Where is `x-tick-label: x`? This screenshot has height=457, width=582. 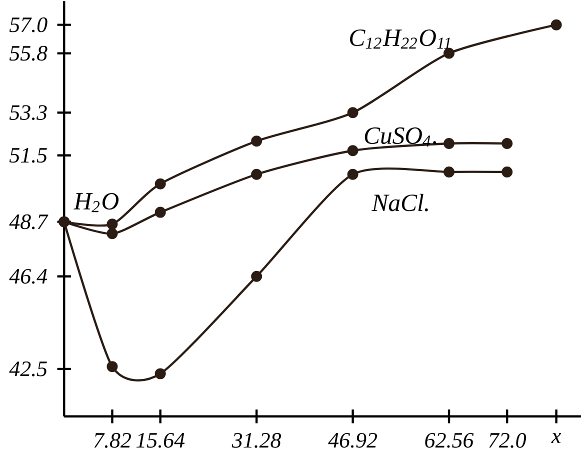
x-tick-label: x is located at coordinates (556, 438).